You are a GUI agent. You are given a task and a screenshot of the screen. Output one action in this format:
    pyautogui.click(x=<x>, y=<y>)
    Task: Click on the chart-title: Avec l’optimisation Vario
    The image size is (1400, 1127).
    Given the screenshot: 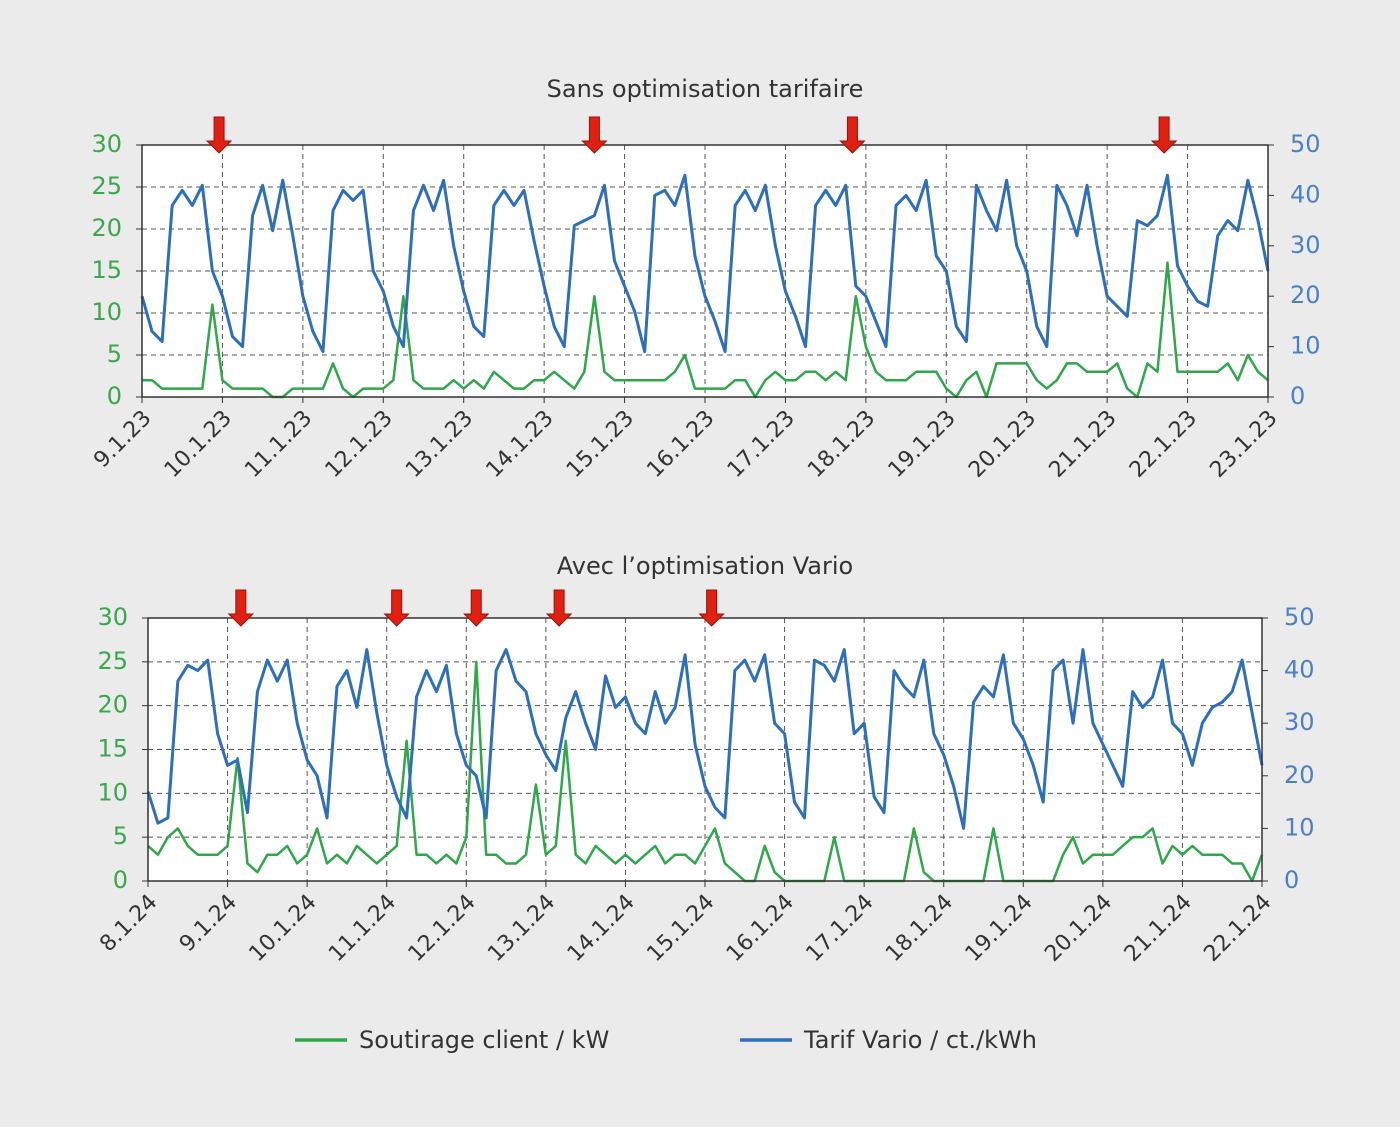 What is the action you would take?
    pyautogui.click(x=705, y=566)
    